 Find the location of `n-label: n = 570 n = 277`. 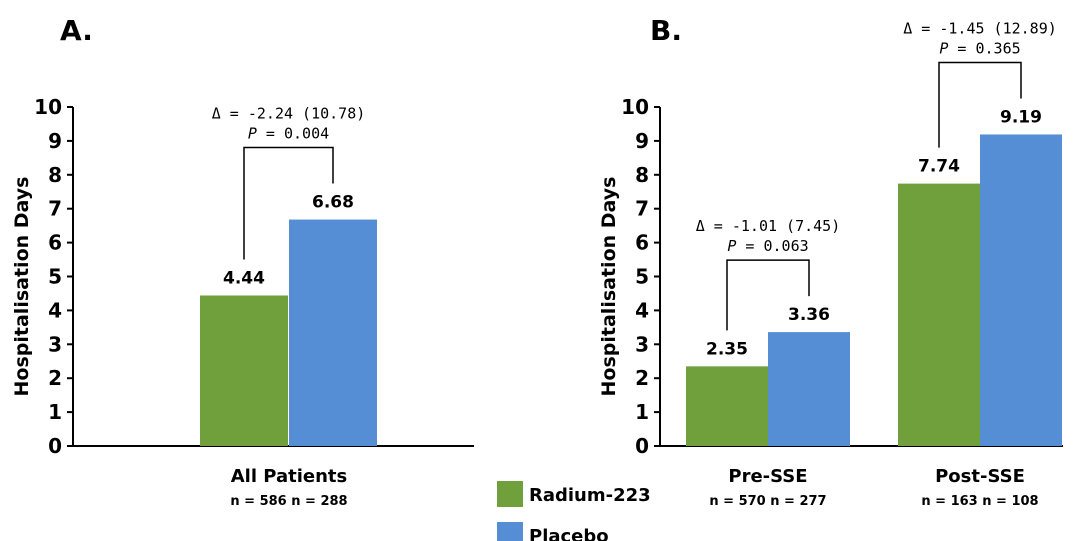

n-label: n = 570 n = 277 is located at coordinates (767, 501).